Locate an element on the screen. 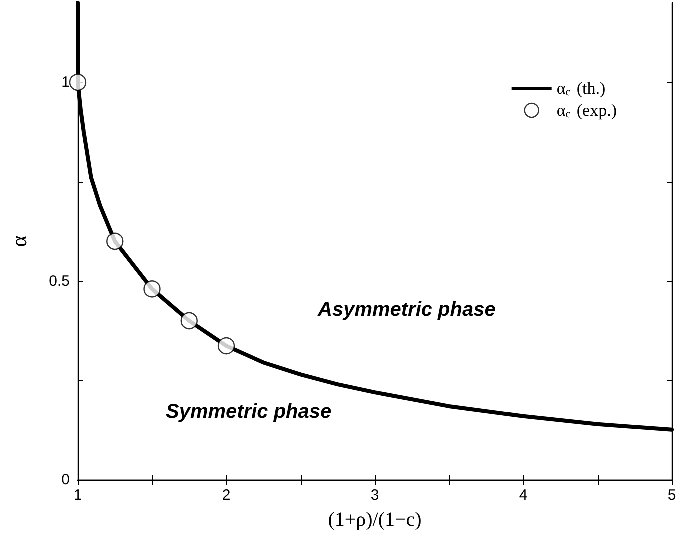 This screenshot has width=682, height=537. y-tick-label: 0.5 is located at coordinates (59, 281).